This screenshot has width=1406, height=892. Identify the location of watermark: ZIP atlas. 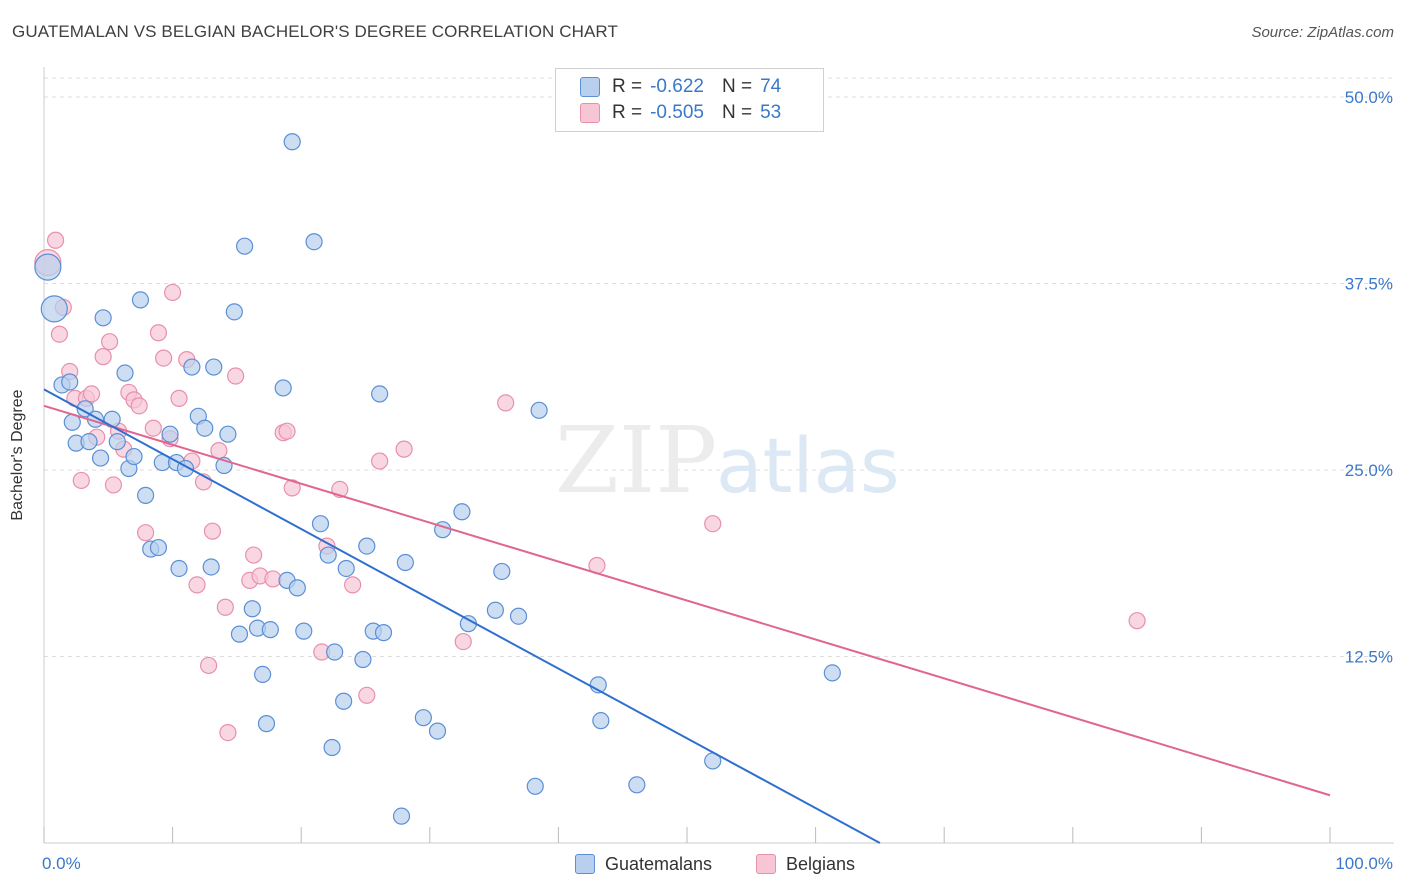
(727, 460).